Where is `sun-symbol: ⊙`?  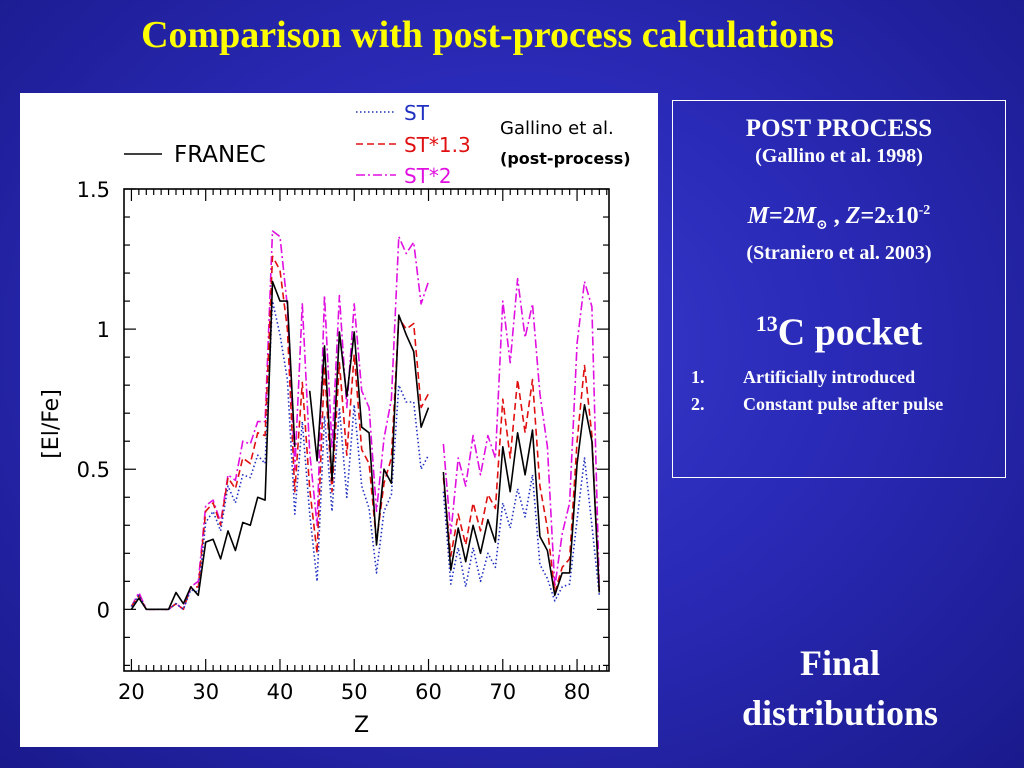
sun-symbol: ⊙ is located at coordinates (822, 225).